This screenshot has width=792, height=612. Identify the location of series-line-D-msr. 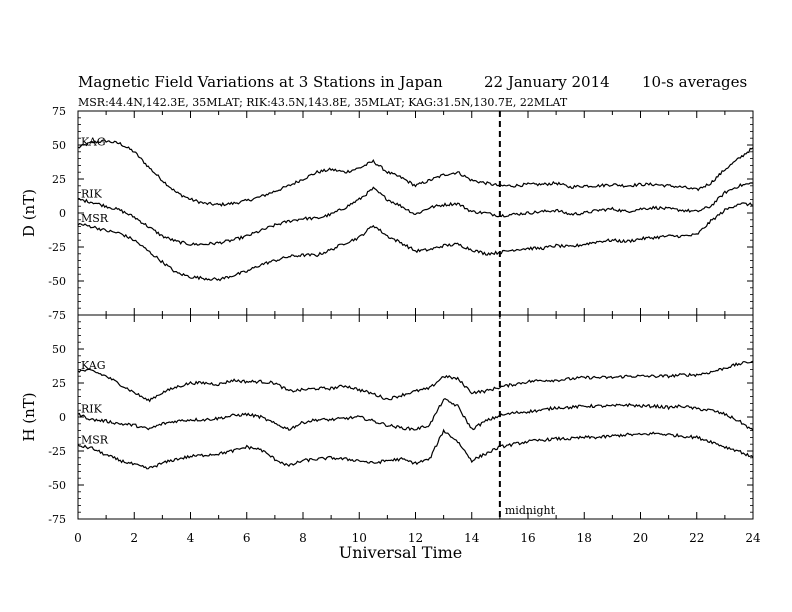
(415, 242).